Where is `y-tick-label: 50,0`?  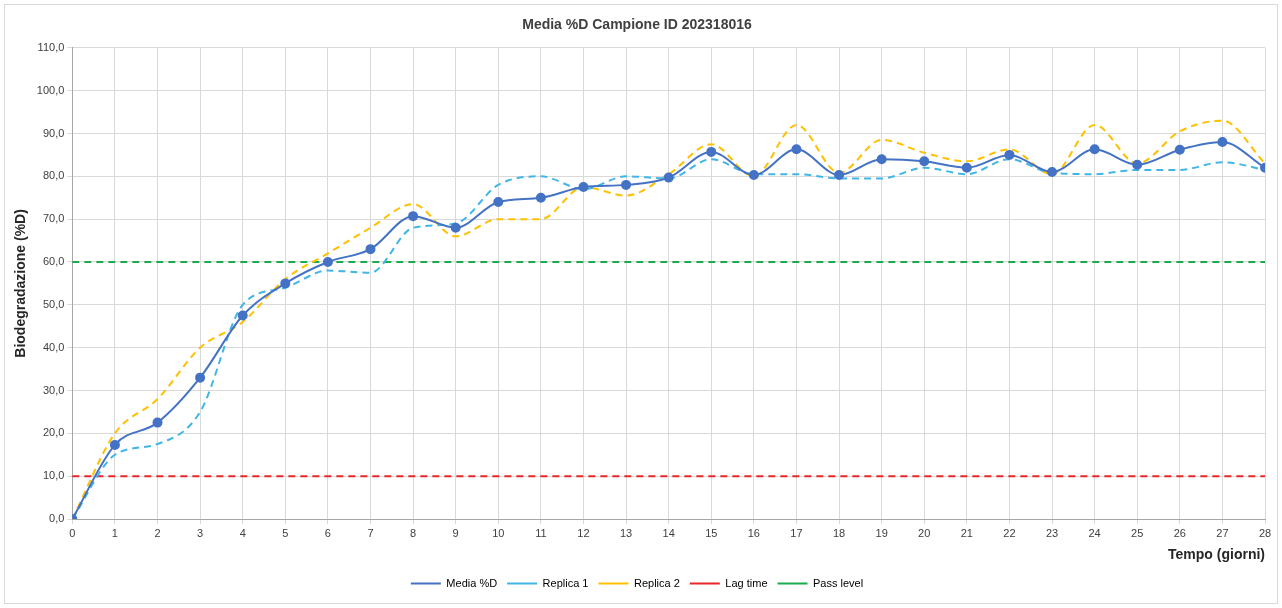
y-tick-label: 50,0 is located at coordinates (53, 303).